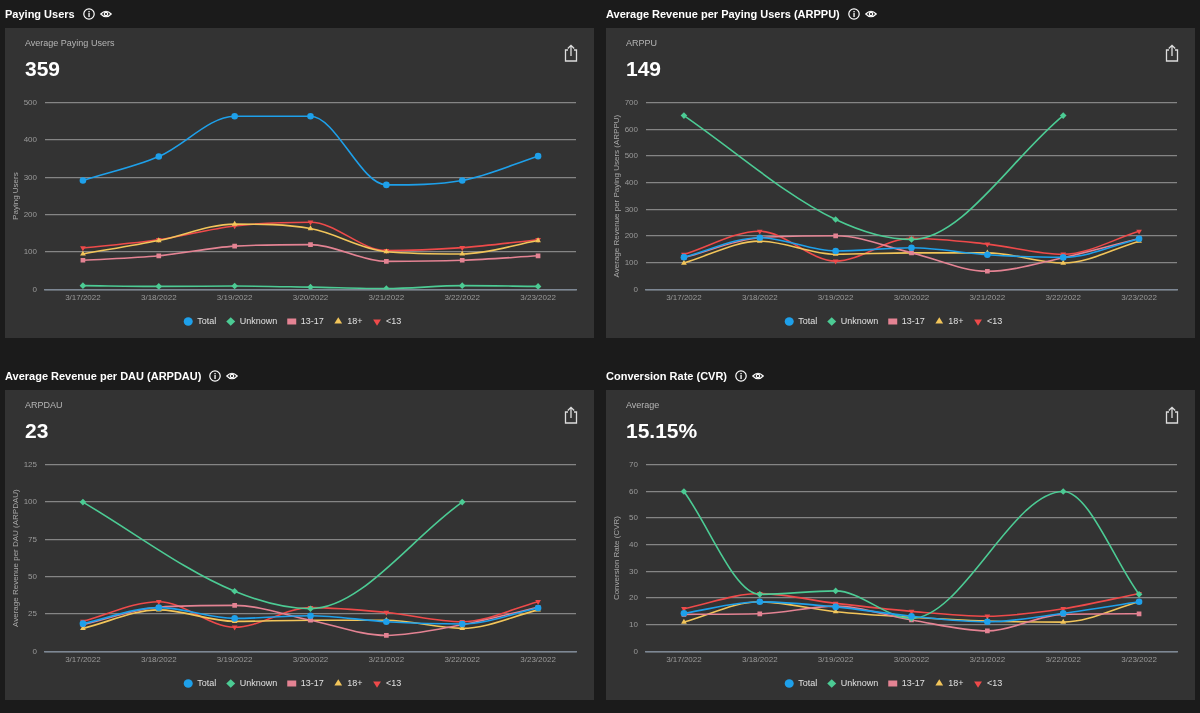 This screenshot has width=1200, height=713. Describe the element at coordinates (15, 557) in the screenshot. I see `y-axis-title: Average Revenue per DAU (ARPDAU)` at that location.